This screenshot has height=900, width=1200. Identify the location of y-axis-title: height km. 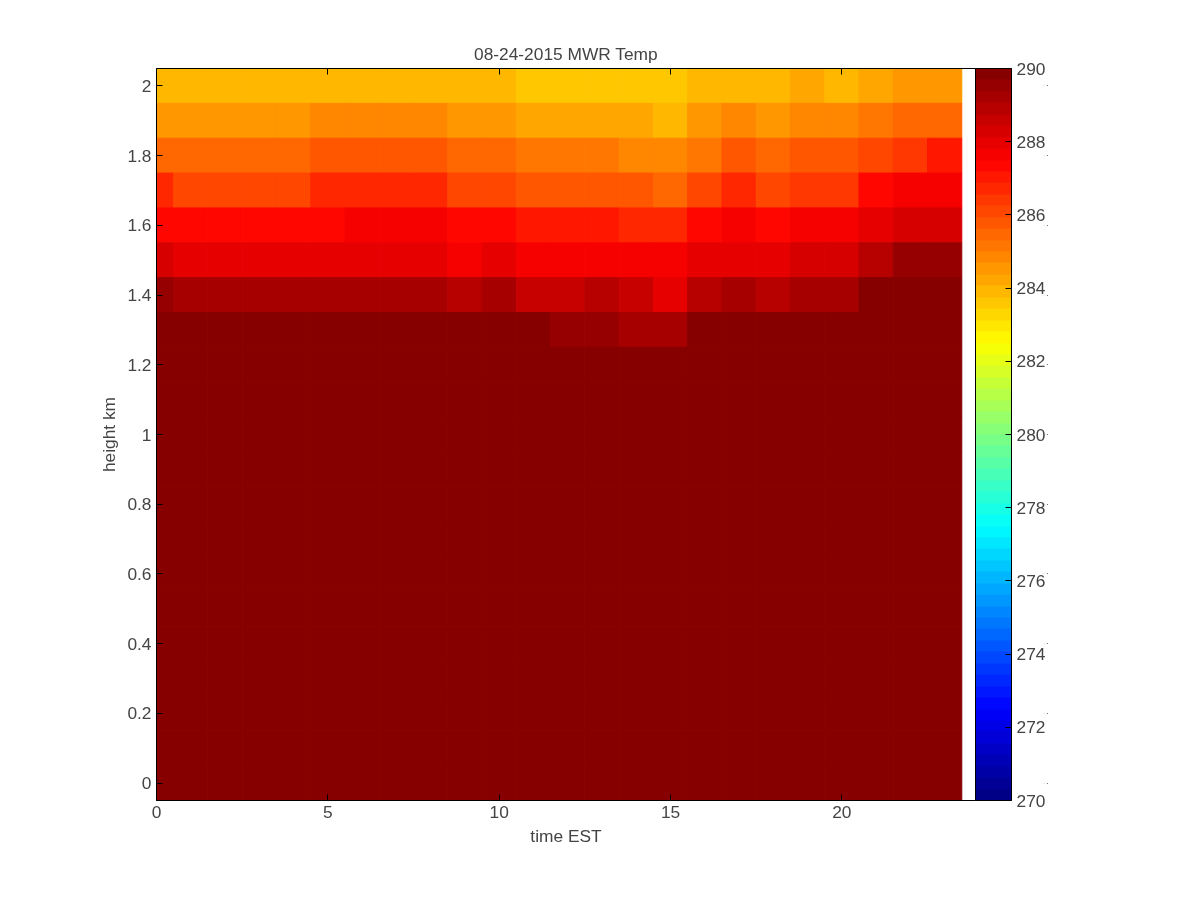
(109, 434).